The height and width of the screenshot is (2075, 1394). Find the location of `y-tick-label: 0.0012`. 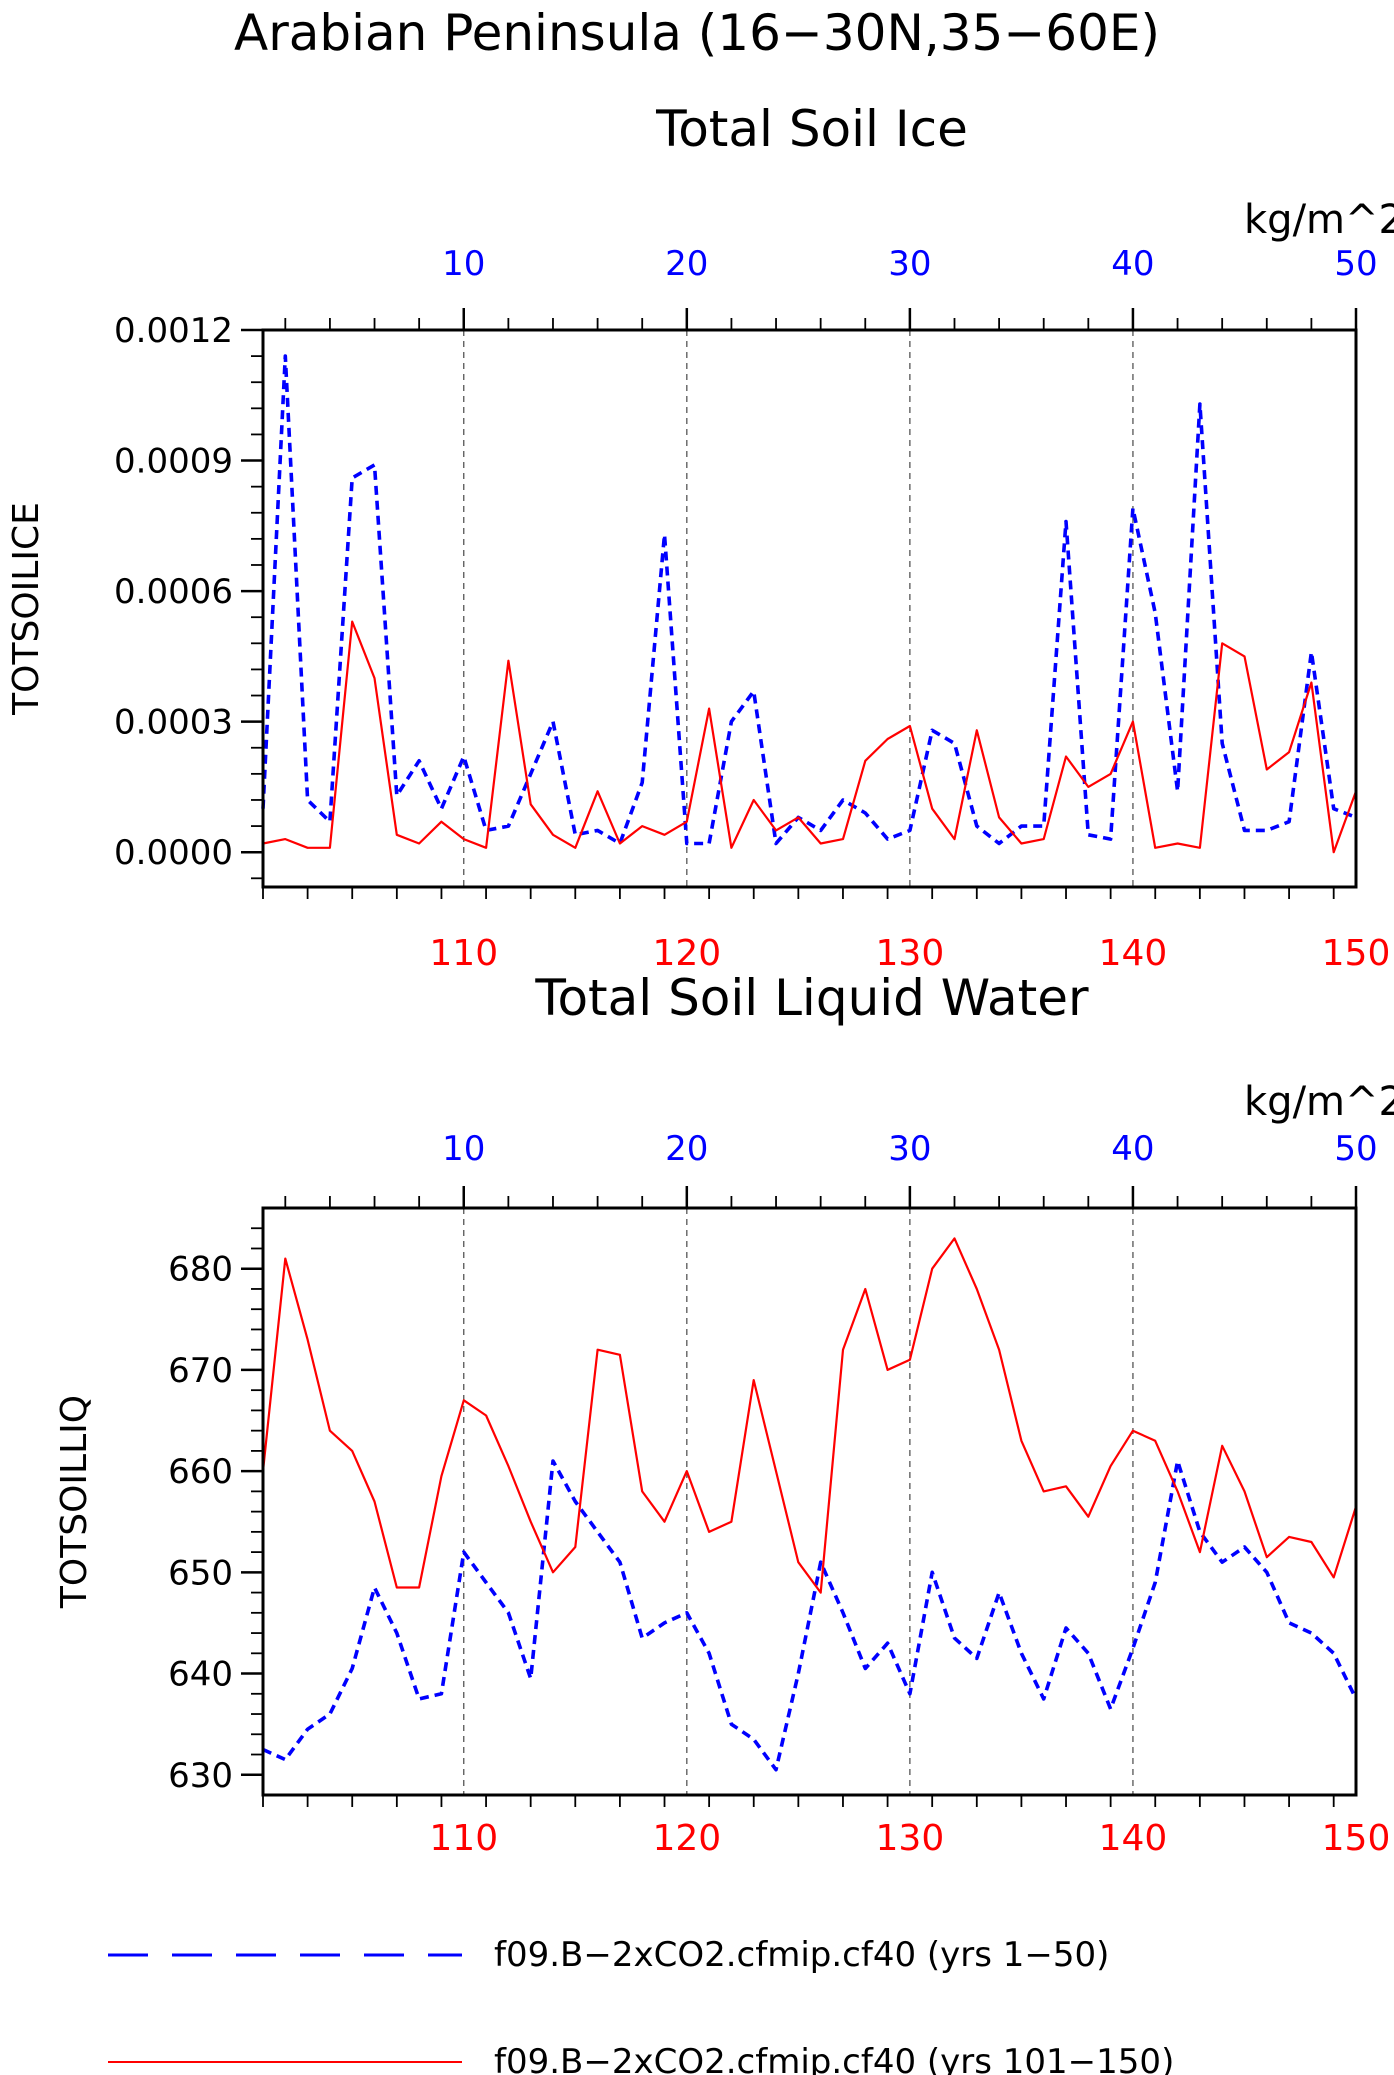

y-tick-label: 0.0012 is located at coordinates (173, 331).